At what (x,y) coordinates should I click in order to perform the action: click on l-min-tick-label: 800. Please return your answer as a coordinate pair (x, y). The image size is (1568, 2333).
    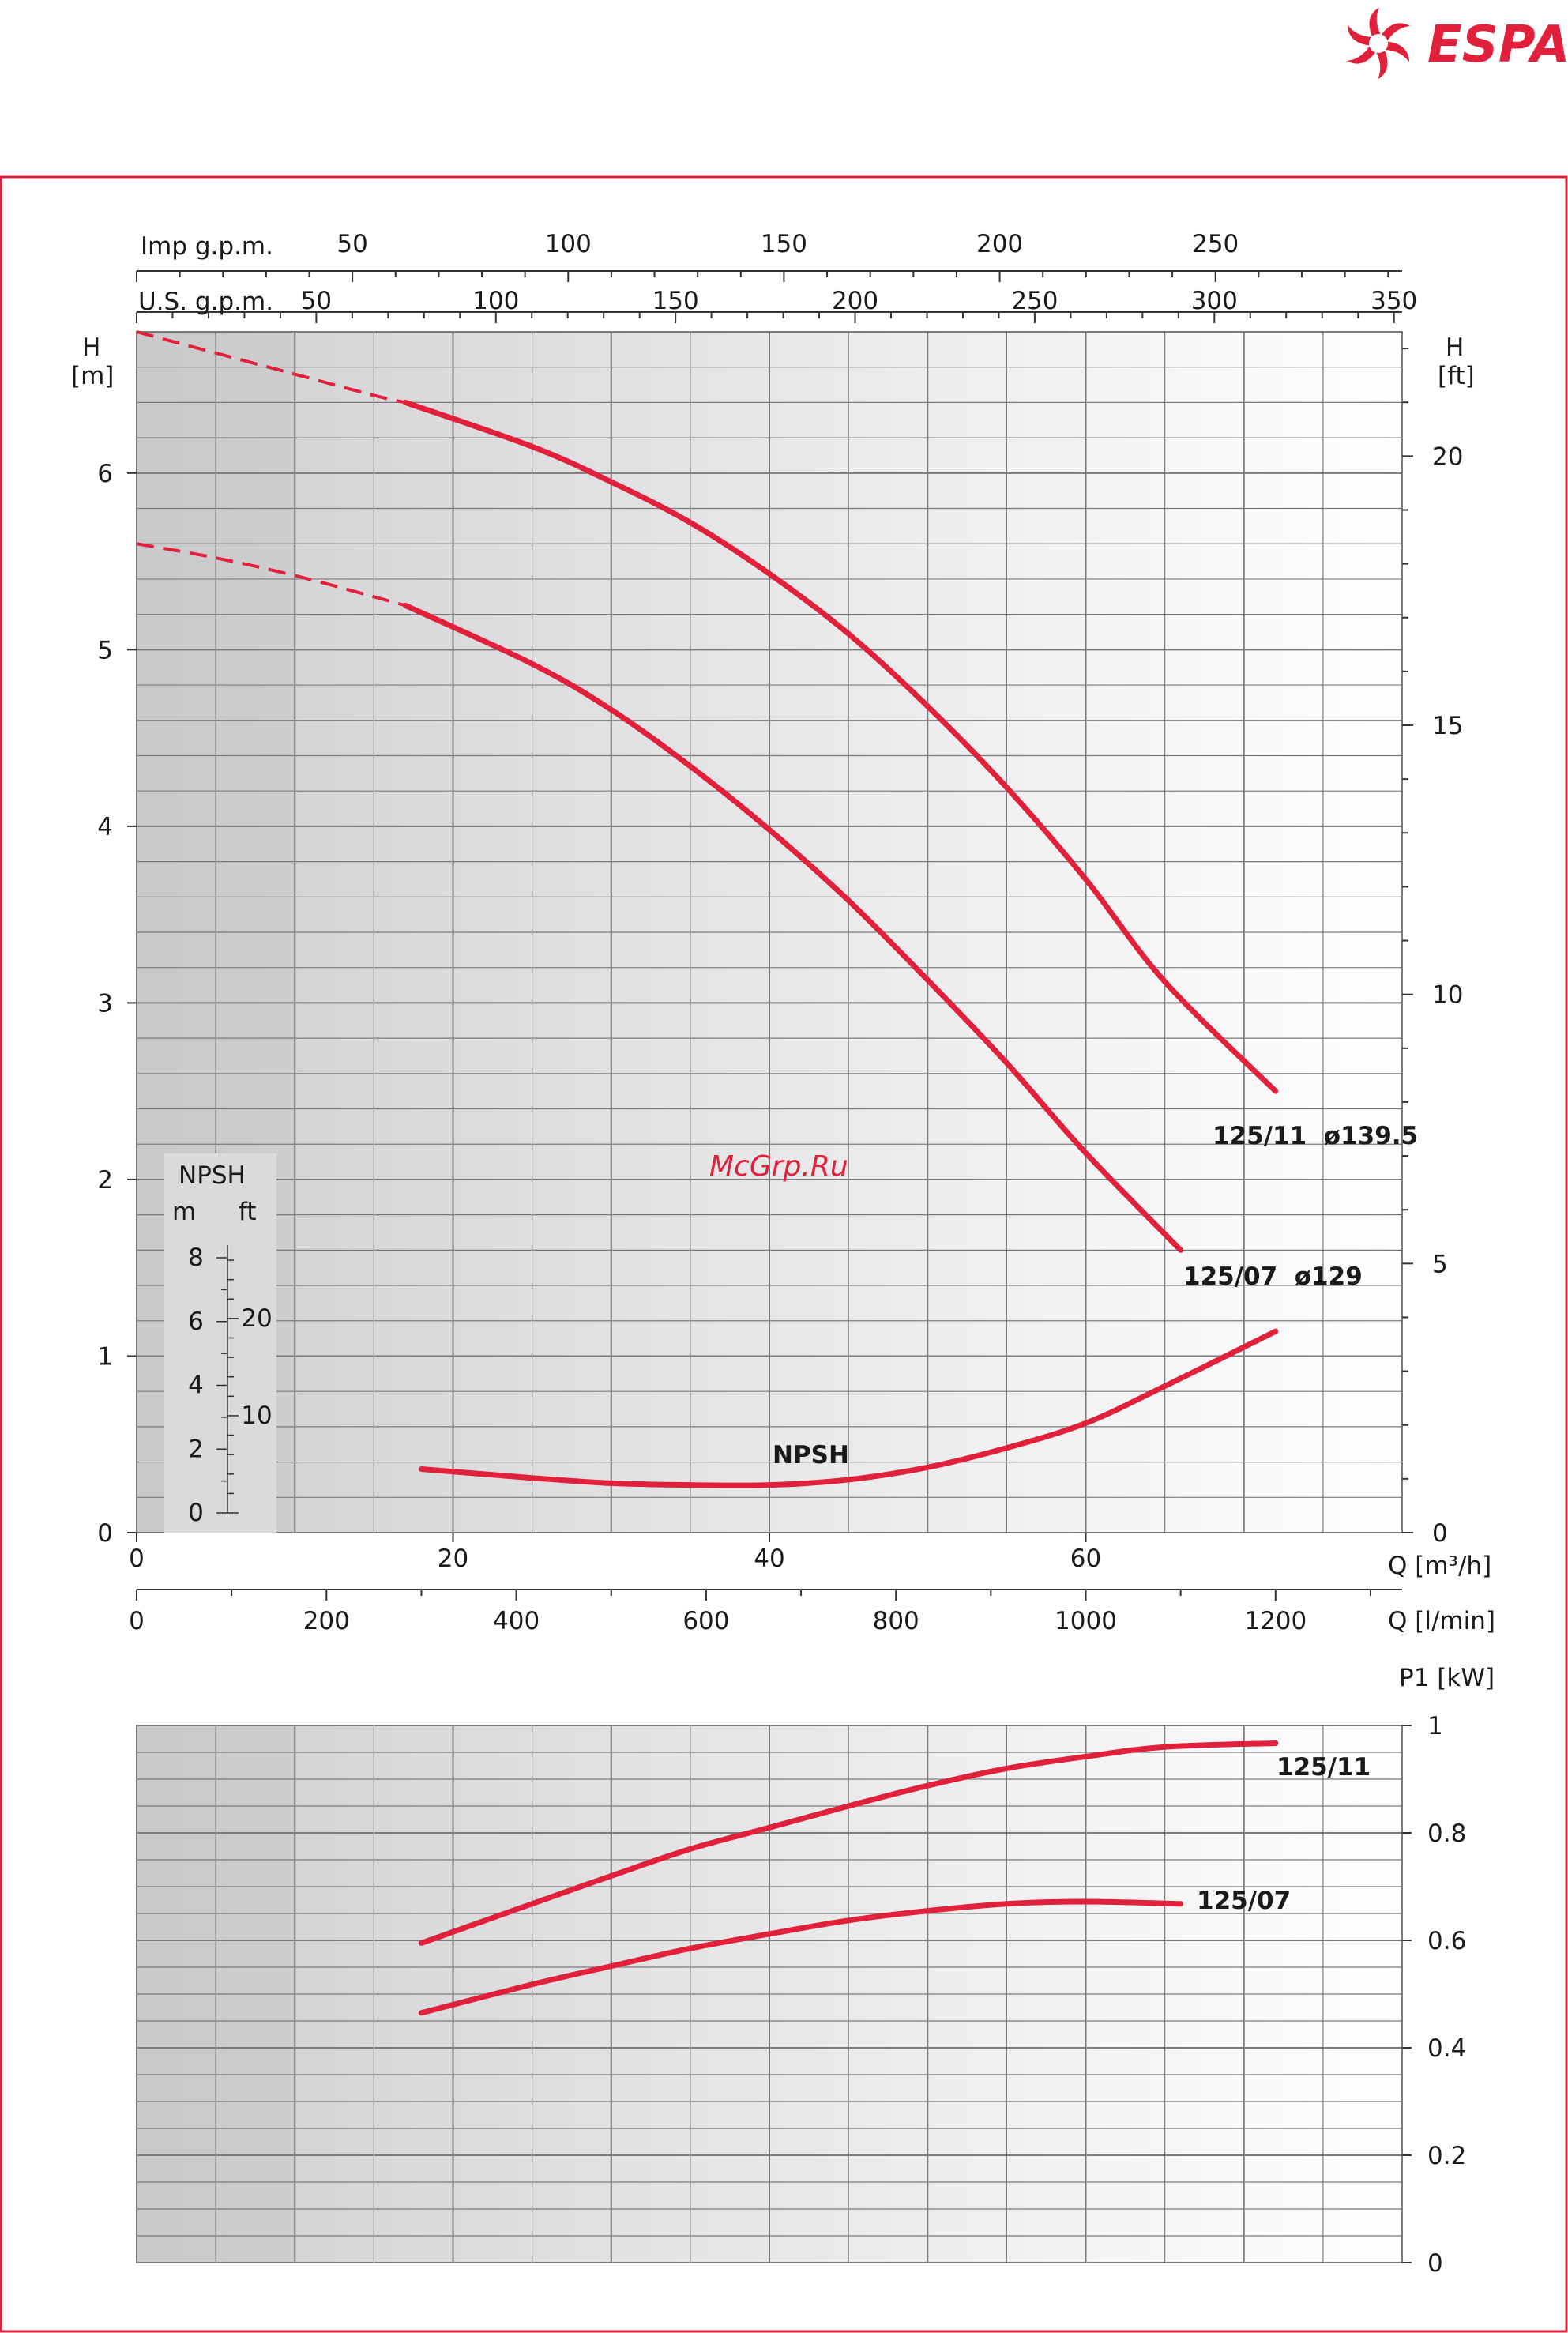
    Looking at the image, I should click on (896, 1621).